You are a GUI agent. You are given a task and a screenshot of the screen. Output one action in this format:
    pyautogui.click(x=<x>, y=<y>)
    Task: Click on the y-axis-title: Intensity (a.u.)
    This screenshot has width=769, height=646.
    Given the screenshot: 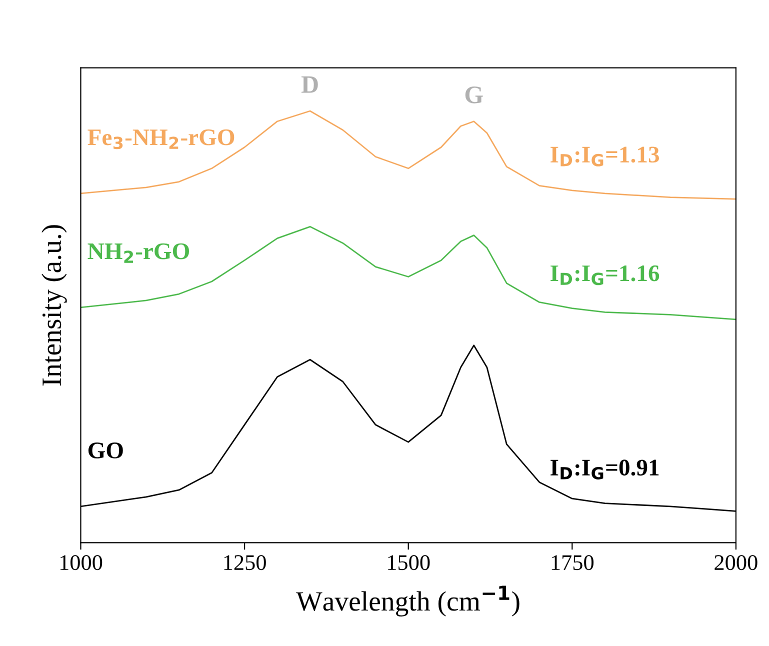 What is the action you would take?
    pyautogui.click(x=54, y=305)
    